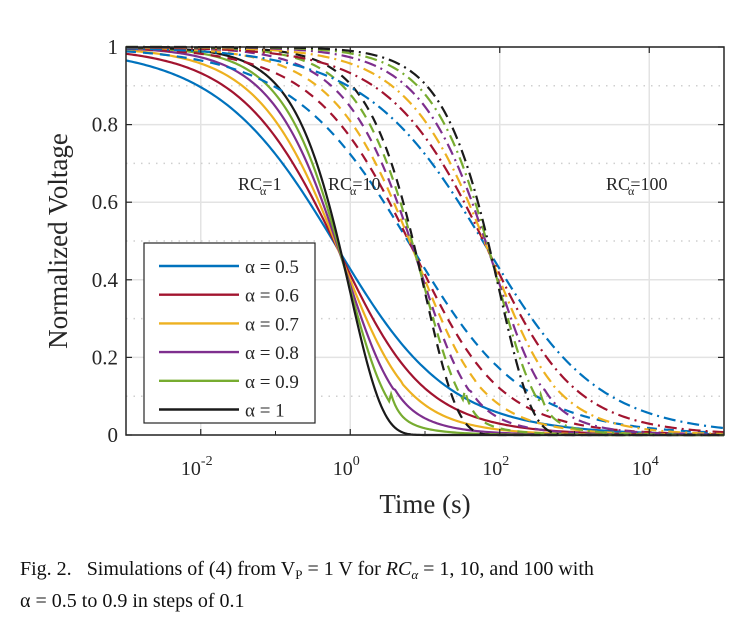 The width and height of the screenshot is (755, 628). Describe the element at coordinates (58, 241) in the screenshot. I see `y-axis-label: Normalized Voltage` at that location.